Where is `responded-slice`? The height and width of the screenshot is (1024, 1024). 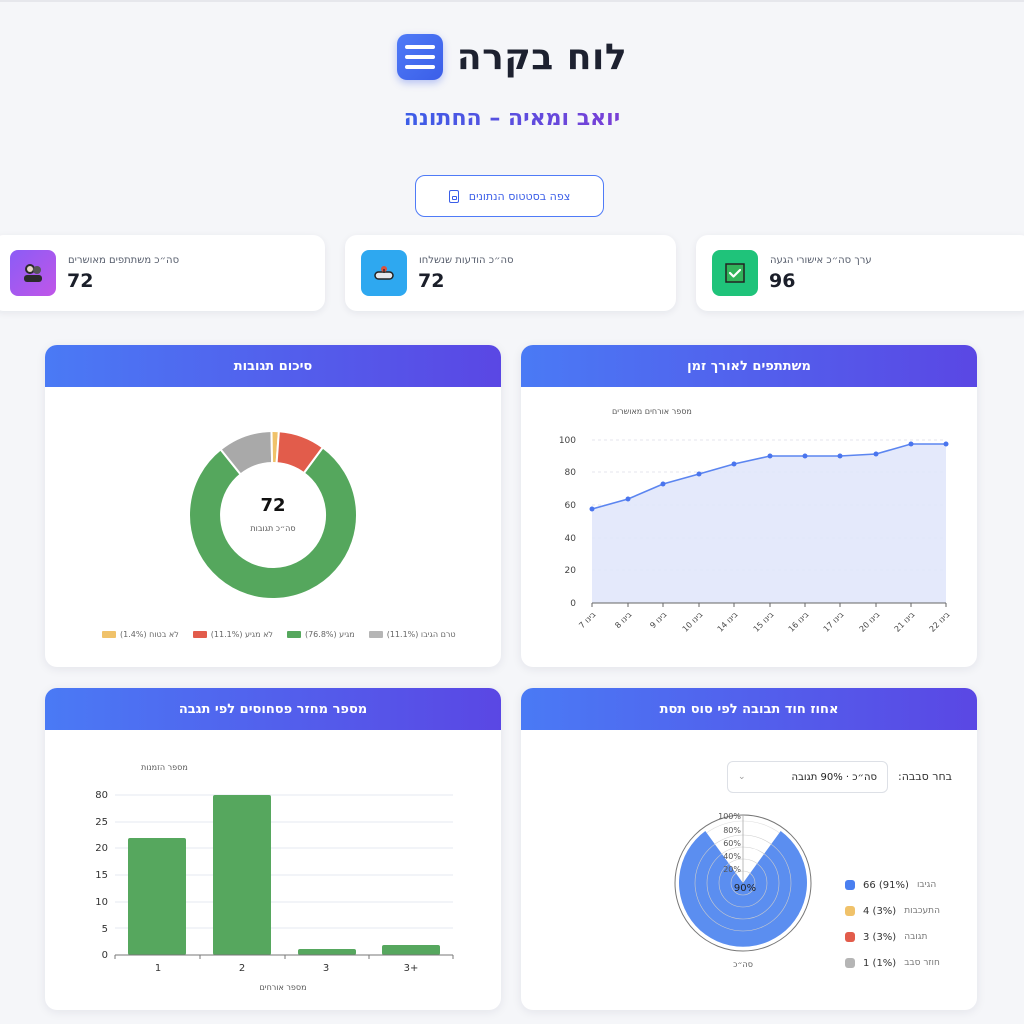 responded-slice is located at coordinates (743, 889).